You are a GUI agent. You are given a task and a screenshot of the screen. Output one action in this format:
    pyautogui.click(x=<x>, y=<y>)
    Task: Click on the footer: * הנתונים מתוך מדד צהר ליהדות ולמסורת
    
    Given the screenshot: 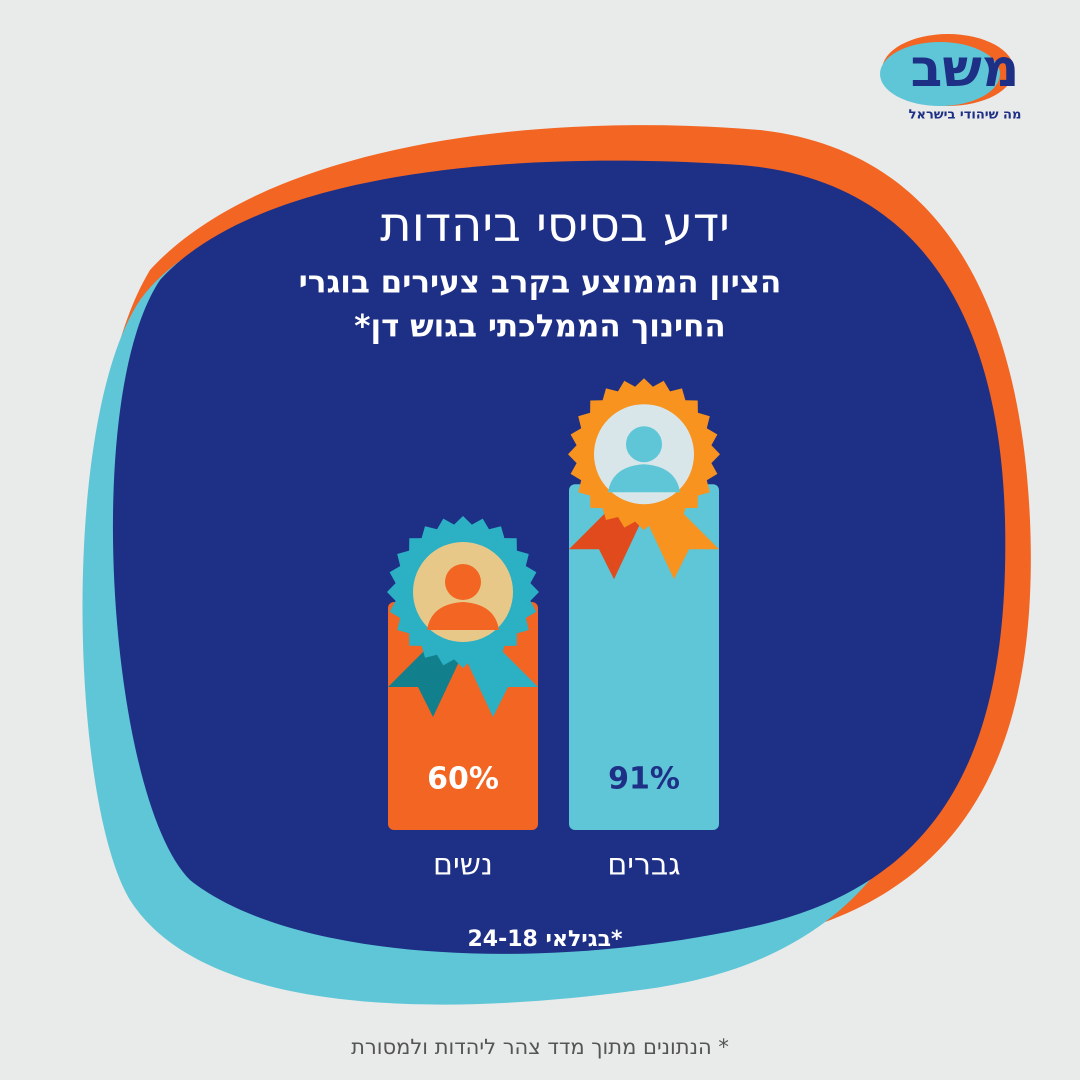 What is the action you would take?
    pyautogui.click(x=540, y=1047)
    